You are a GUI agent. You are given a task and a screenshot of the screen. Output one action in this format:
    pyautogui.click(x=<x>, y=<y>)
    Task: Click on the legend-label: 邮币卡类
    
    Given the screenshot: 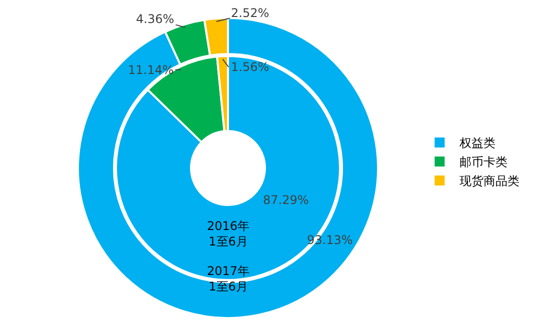 What is the action you would take?
    pyautogui.click(x=484, y=162)
    